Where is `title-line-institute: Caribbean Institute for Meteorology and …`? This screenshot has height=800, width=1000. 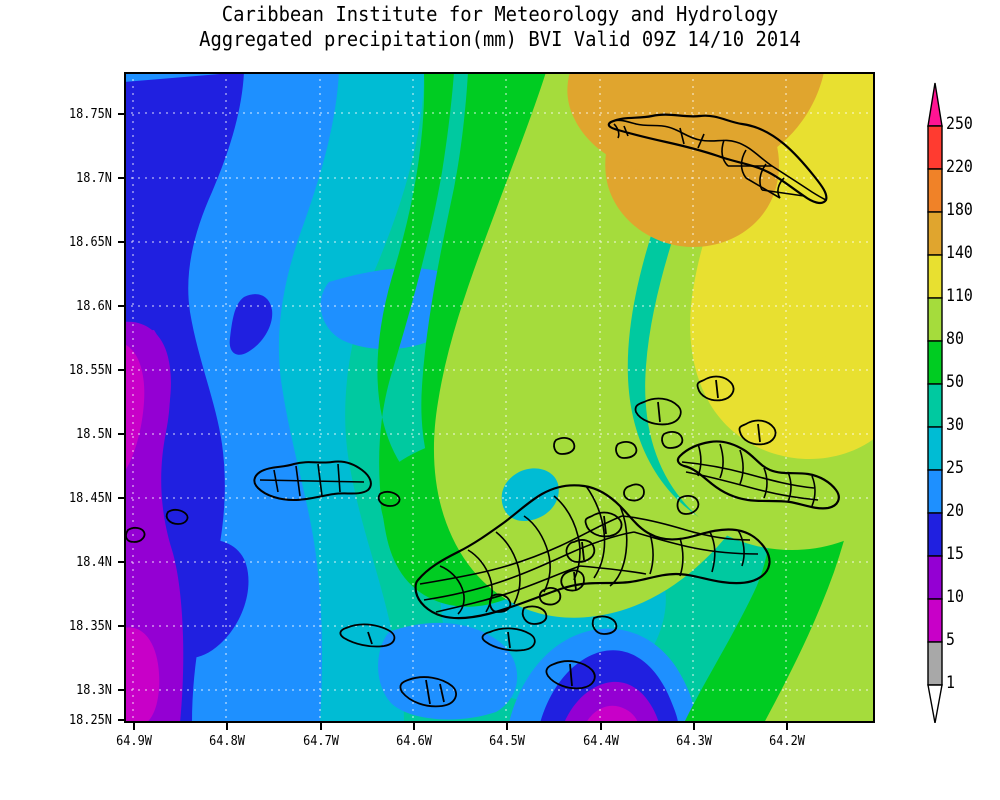
title-line-institute: Caribbean Institute for Meteorology and … is located at coordinates (500, 14).